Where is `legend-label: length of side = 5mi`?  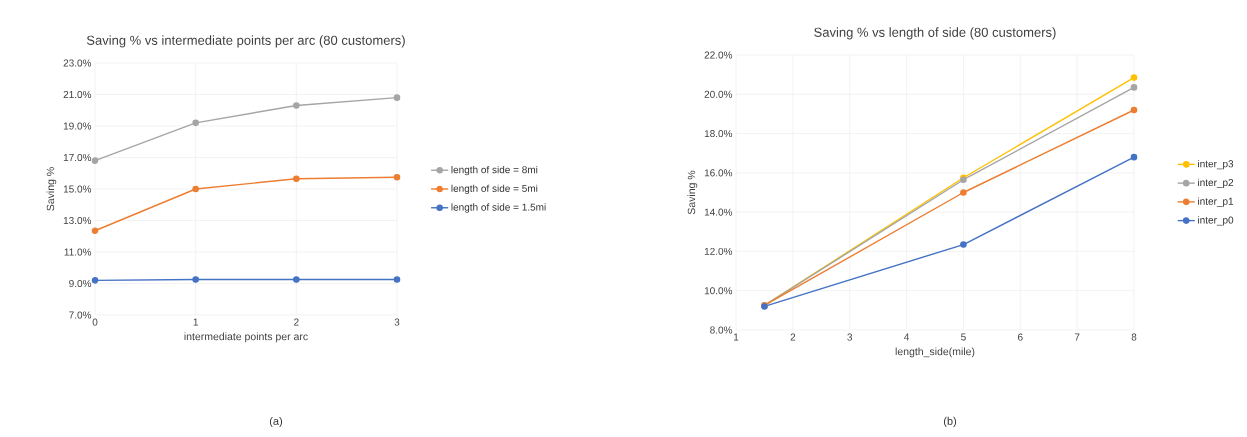 legend-label: length of side = 5mi is located at coordinates (494, 189).